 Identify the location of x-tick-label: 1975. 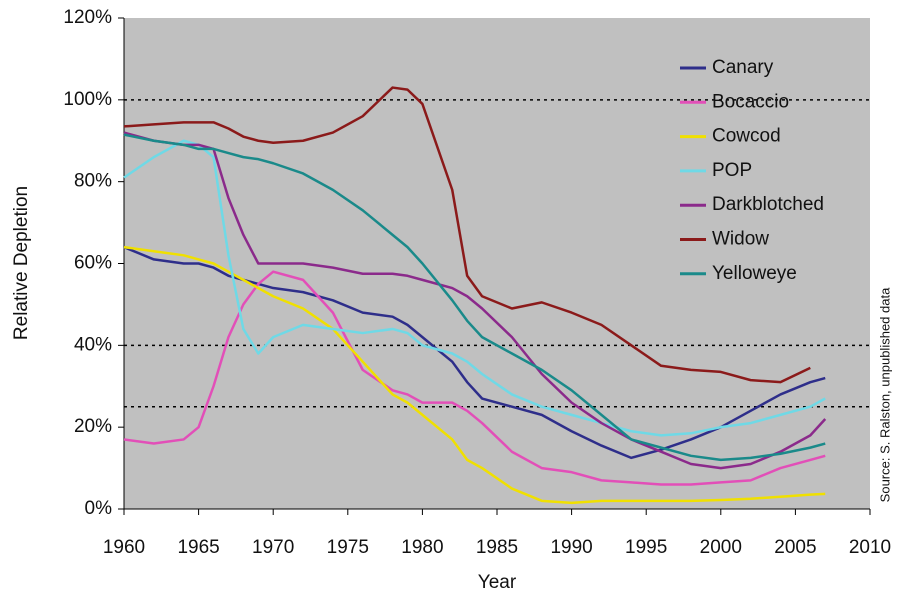
(348, 547).